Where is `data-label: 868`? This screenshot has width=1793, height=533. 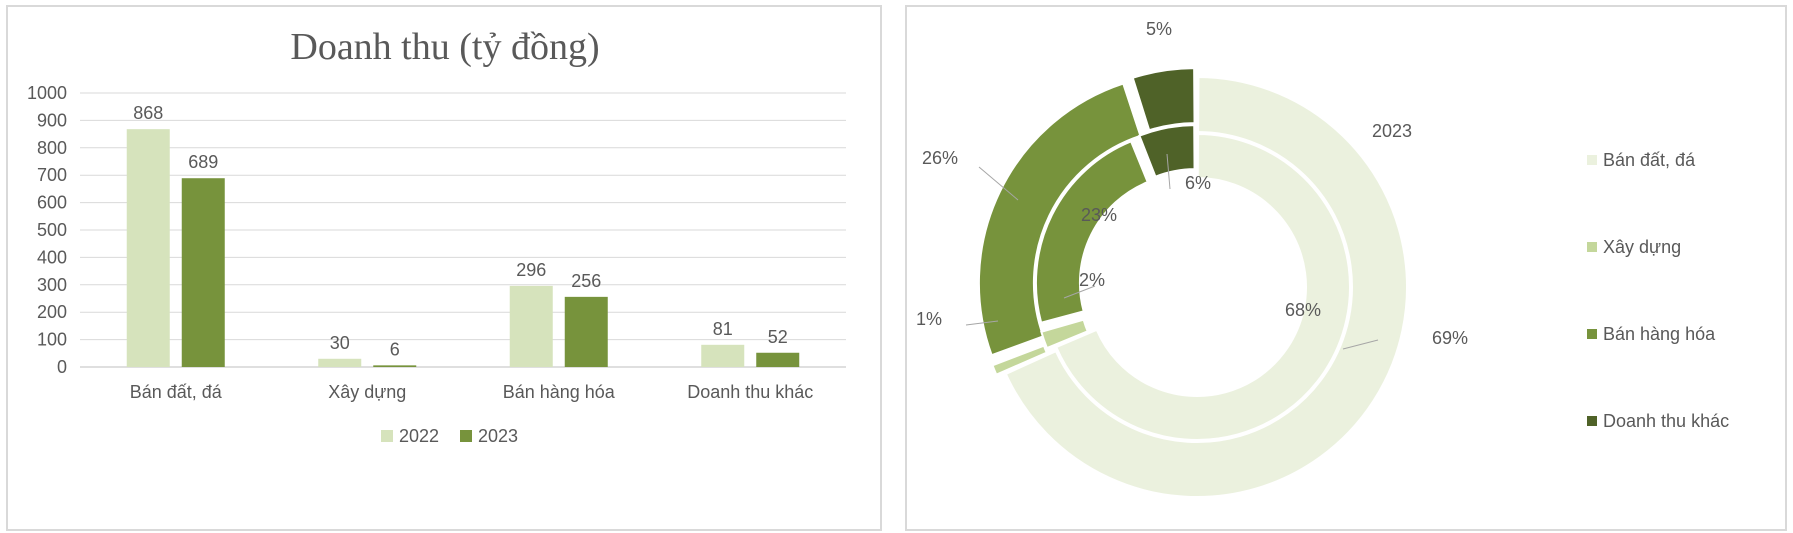 data-label: 868 is located at coordinates (148, 113).